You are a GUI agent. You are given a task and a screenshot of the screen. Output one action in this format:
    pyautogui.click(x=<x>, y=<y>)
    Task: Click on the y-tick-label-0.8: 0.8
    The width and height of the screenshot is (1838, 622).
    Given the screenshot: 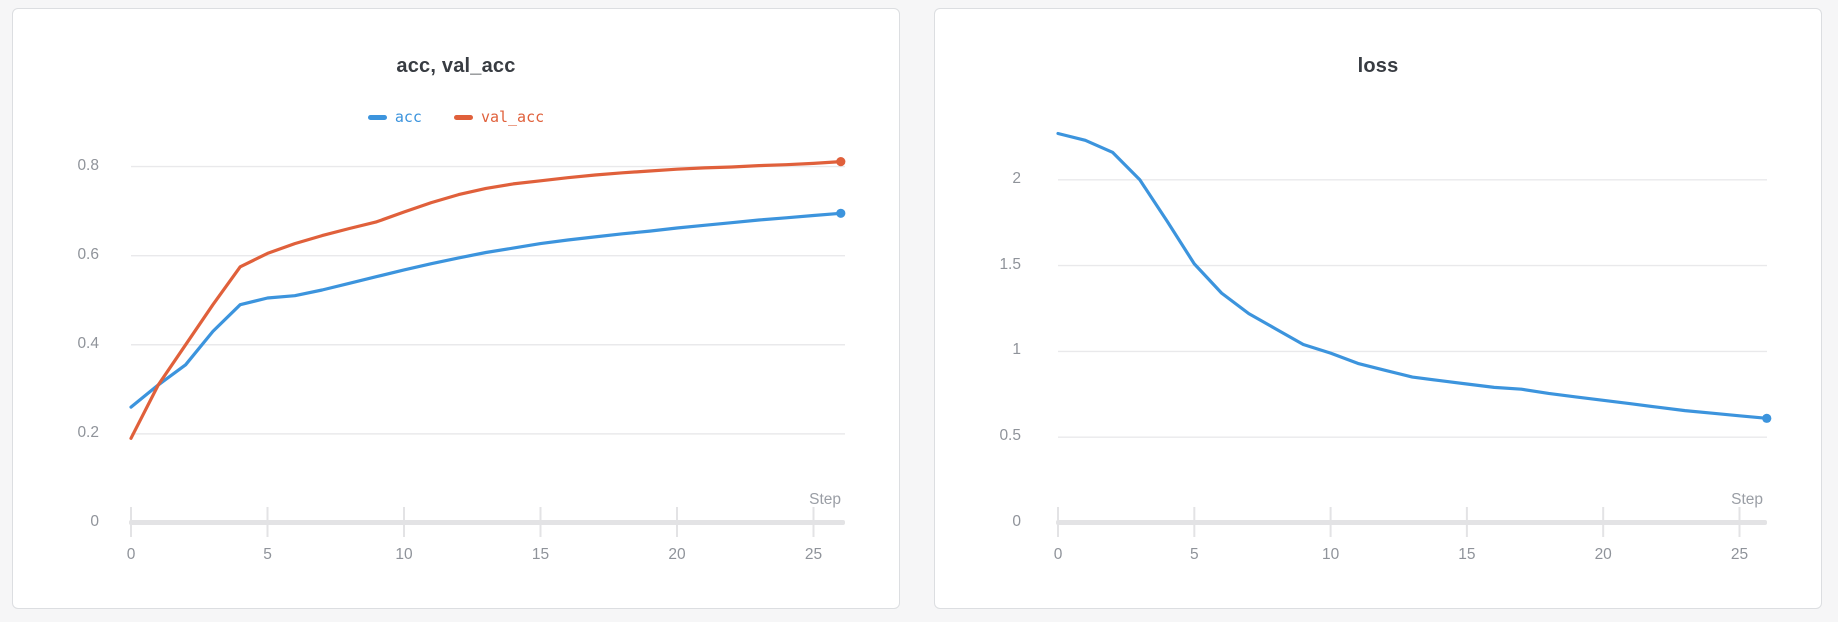 What is the action you would take?
    pyautogui.click(x=88, y=165)
    